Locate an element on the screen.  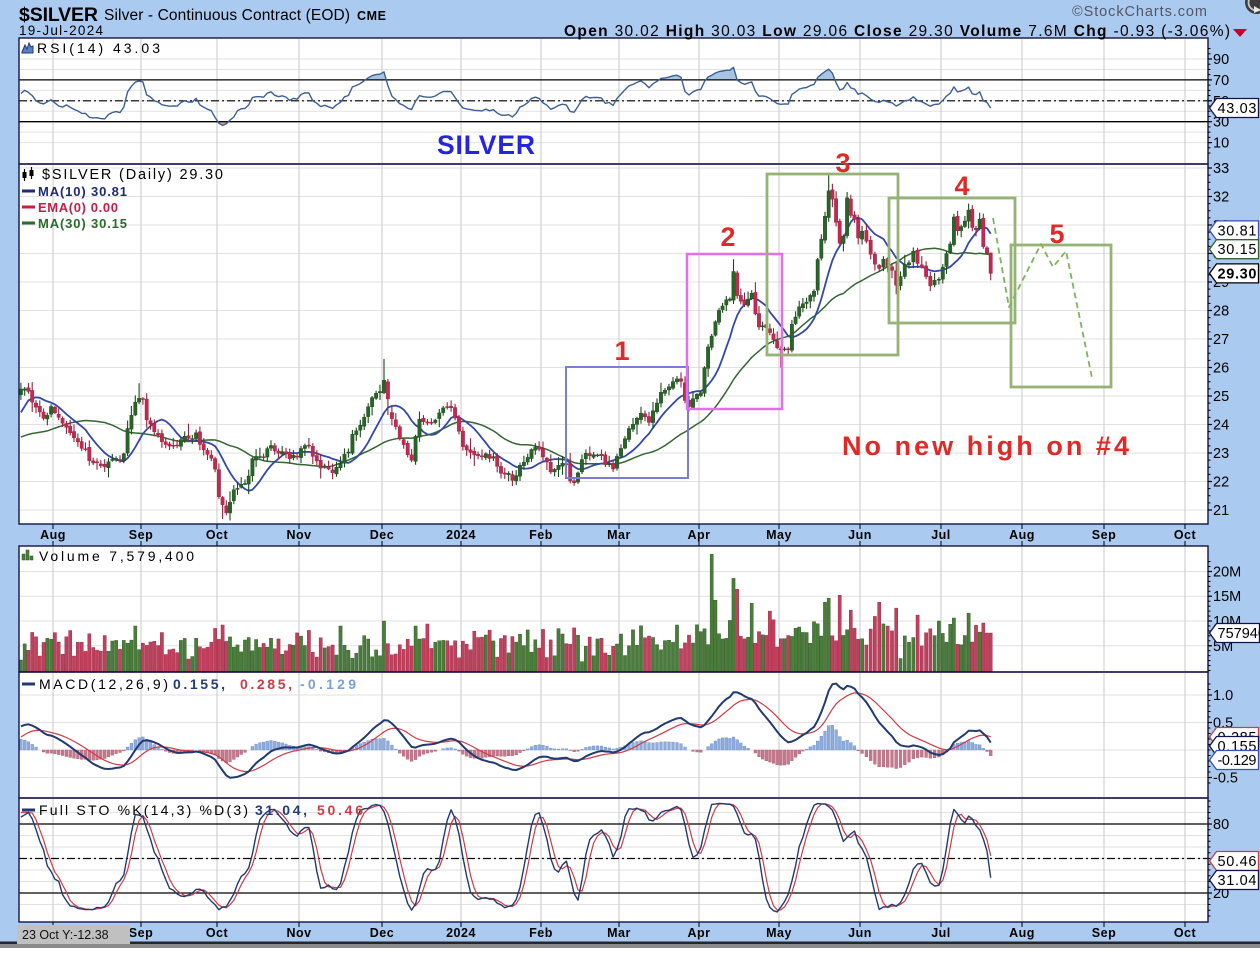
svg-text: 28 is located at coordinates (1221, 312).